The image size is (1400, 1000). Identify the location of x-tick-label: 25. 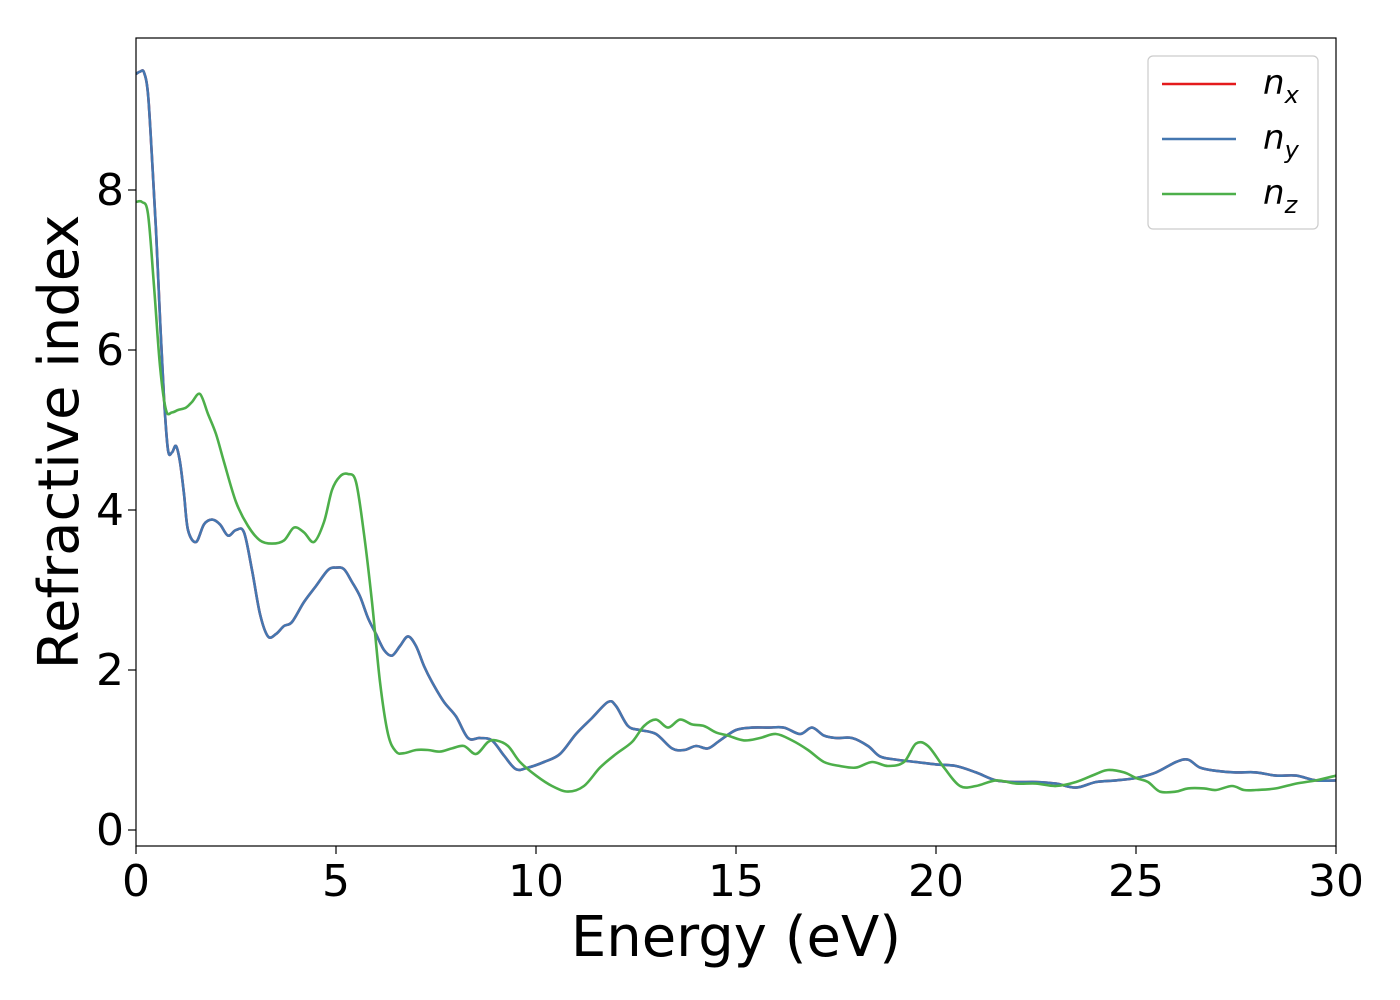
(1136, 881).